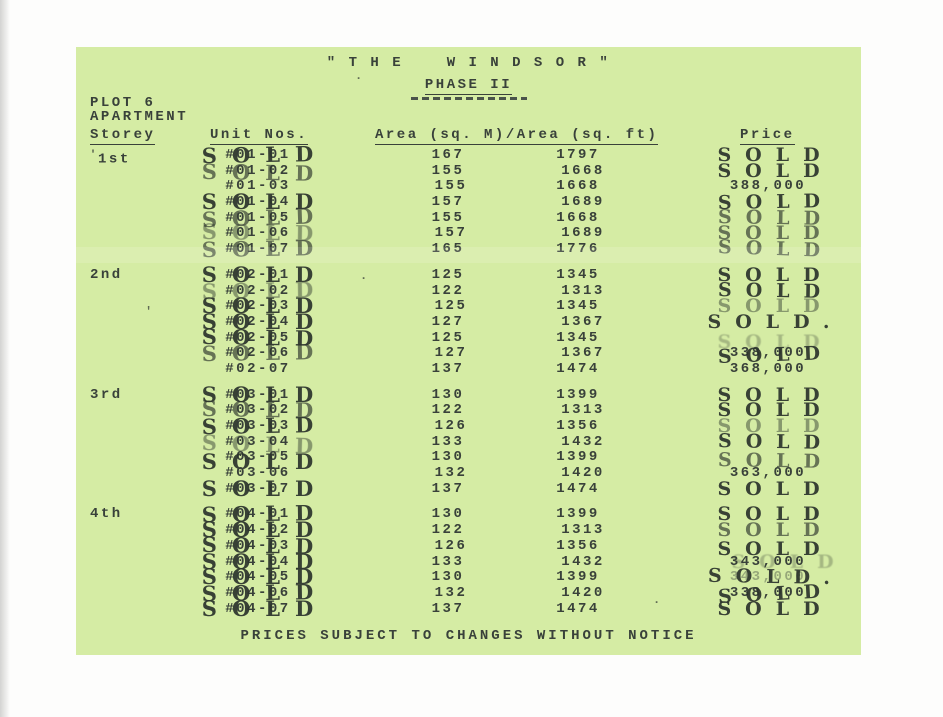 The image size is (943, 717). Describe the element at coordinates (468, 86) in the screenshot. I see `phase-label: PHASE II` at that location.